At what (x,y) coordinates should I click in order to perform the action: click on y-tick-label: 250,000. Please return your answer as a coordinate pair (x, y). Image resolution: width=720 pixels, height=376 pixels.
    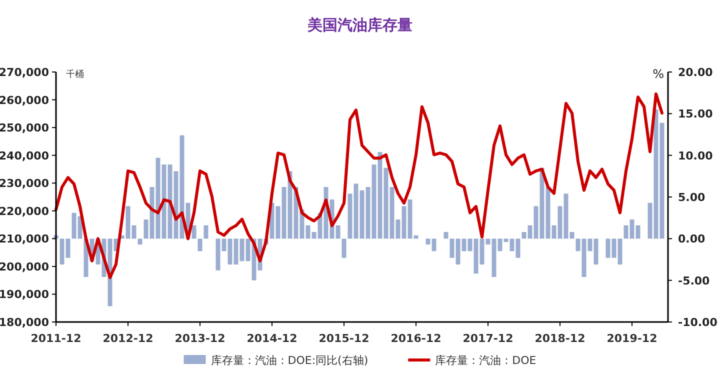
    Looking at the image, I should click on (25, 128).